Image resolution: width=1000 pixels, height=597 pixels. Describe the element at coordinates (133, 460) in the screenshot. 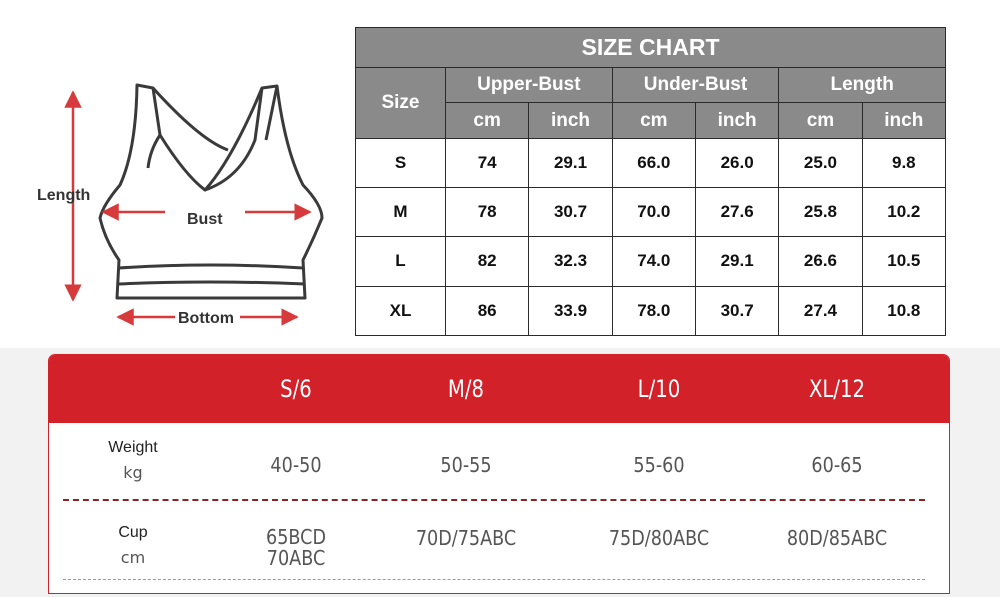

I see `weight-row-label: Weight kg` at that location.